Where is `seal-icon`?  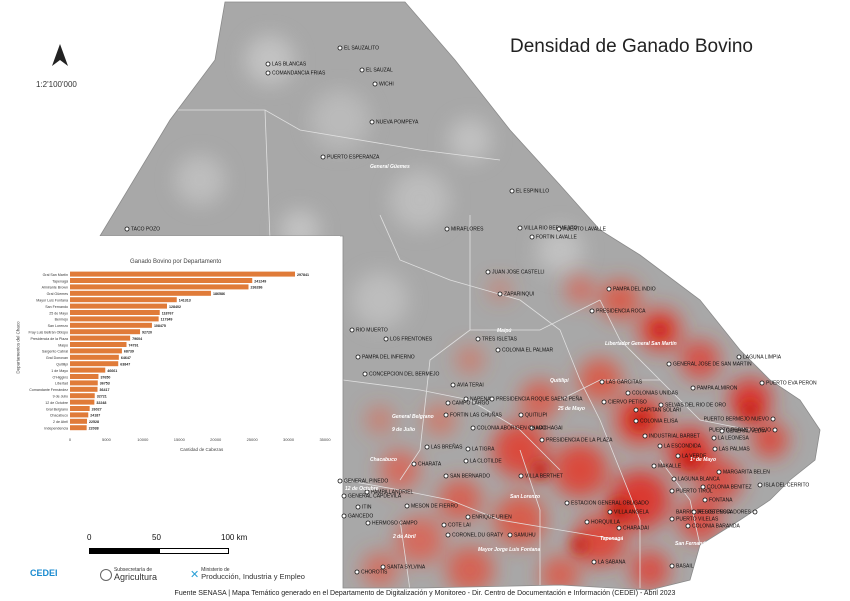 seal-icon is located at coordinates (106, 575).